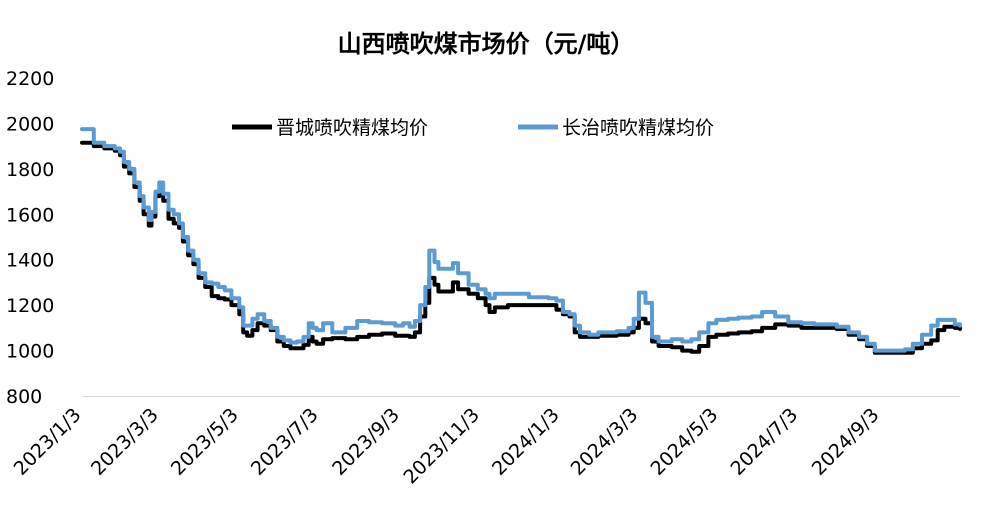 The image size is (984, 516). What do you see at coordinates (30, 170) in the screenshot?
I see `y-tick-label: 1800` at bounding box center [30, 170].